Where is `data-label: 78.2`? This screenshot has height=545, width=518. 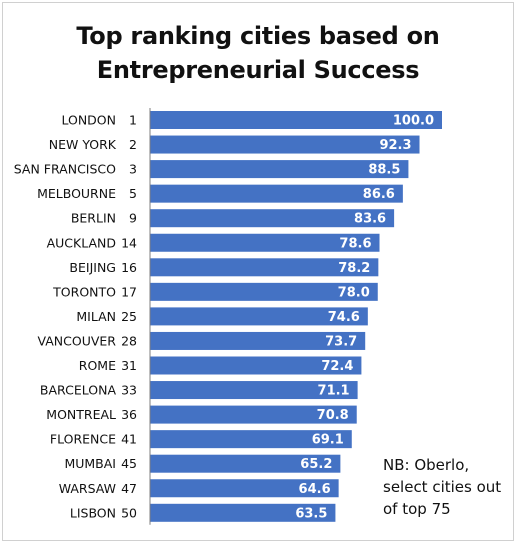 data-label: 78.2 is located at coordinates (354, 268).